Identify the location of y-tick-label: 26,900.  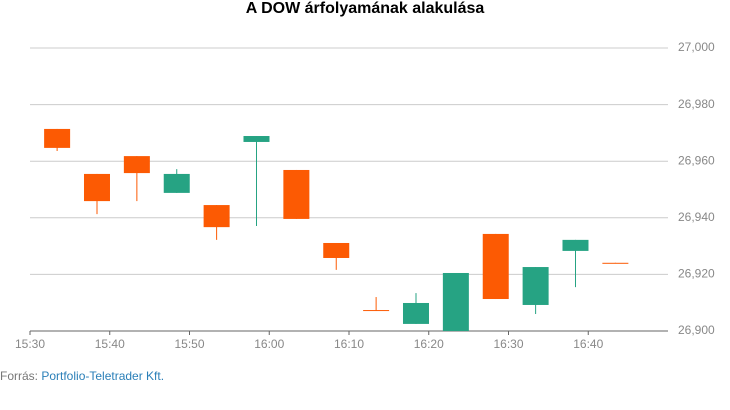
(696, 330).